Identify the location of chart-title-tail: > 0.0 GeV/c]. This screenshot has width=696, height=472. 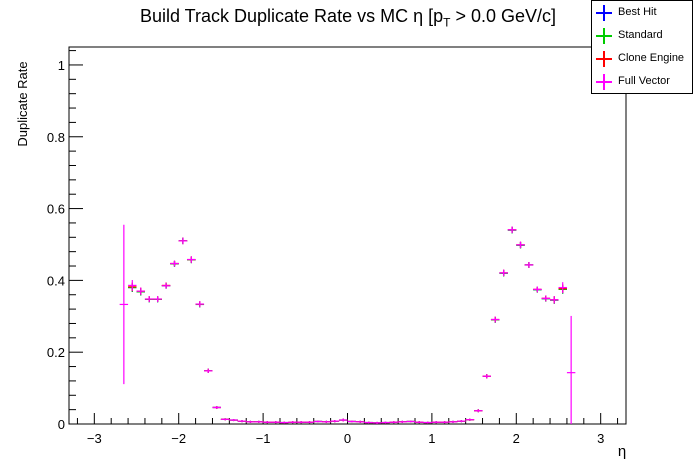
(503, 16).